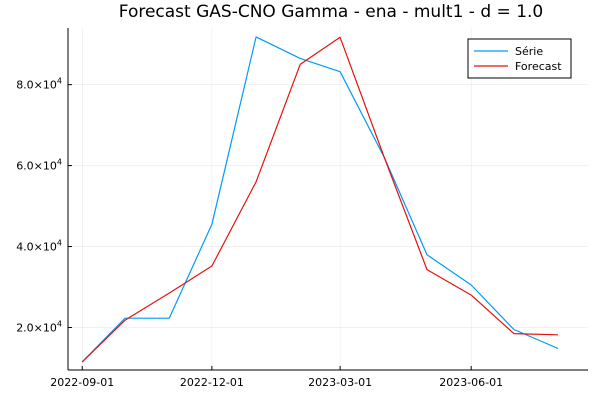 The width and height of the screenshot is (600, 400). Describe the element at coordinates (39, 84) in the screenshot. I see `y-tick-label: 8.0×104` at that location.